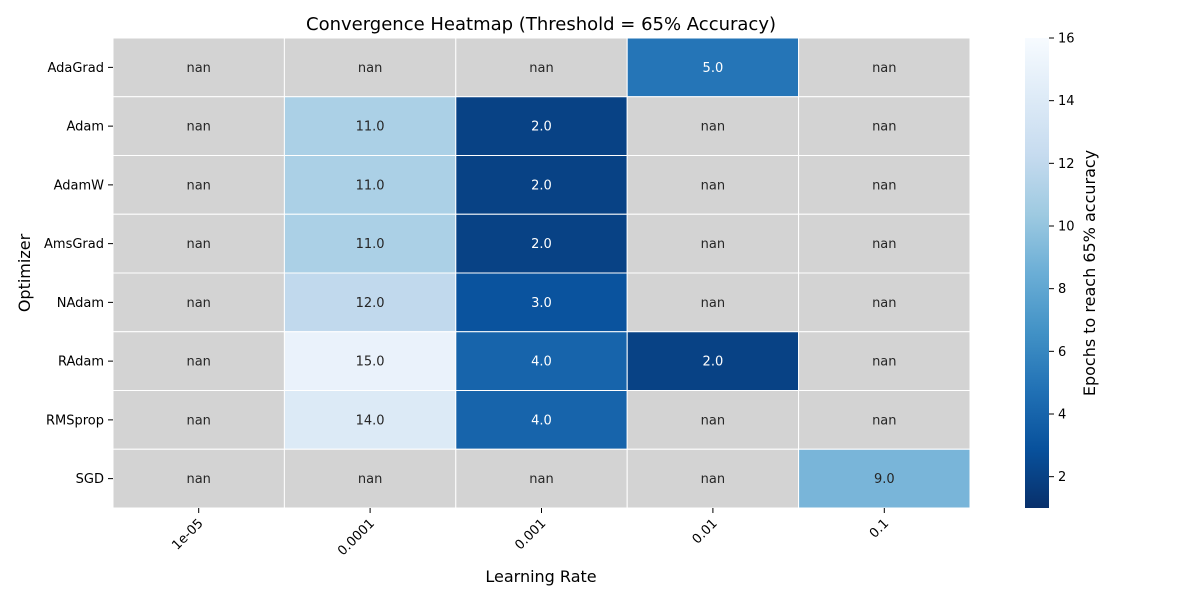 The width and height of the screenshot is (1200, 600). Describe the element at coordinates (79, 185) in the screenshot. I see `y-tick-label: AdamW` at that location.